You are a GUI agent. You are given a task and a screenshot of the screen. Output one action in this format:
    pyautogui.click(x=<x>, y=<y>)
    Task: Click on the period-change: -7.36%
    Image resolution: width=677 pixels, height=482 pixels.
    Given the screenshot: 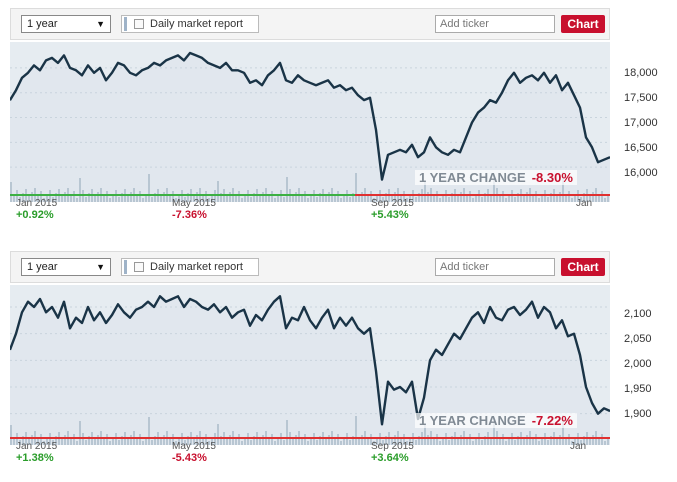 What is the action you would take?
    pyautogui.click(x=189, y=215)
    